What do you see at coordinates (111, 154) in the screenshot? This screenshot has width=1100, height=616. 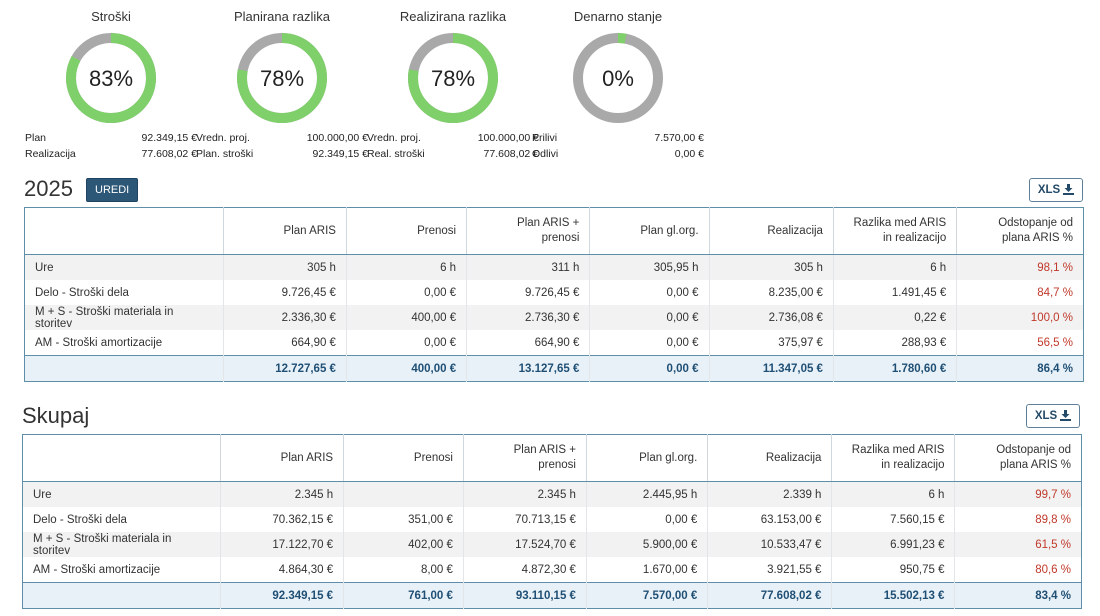 I see `gauge-row-realization: Realizacija 77.608,02 €` at bounding box center [111, 154].